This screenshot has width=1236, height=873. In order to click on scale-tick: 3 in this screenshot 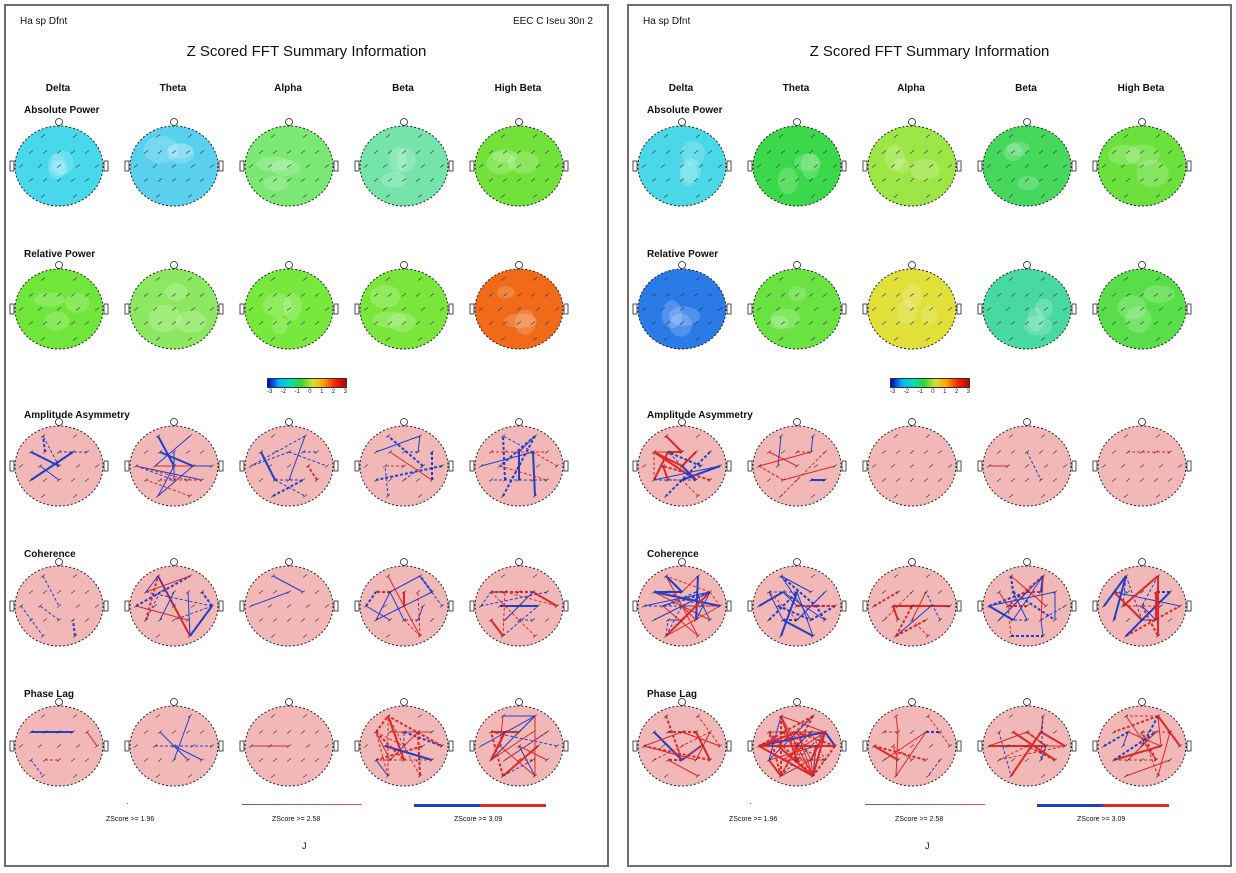, I will do `click(968, 392)`.